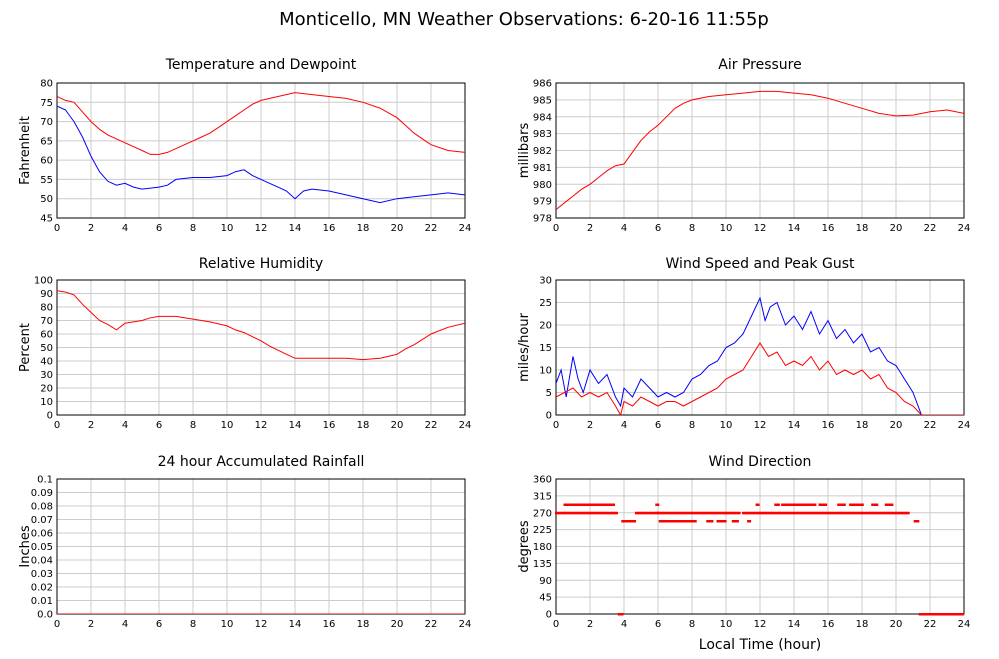  I want to click on plot-frame, so click(261, 150).